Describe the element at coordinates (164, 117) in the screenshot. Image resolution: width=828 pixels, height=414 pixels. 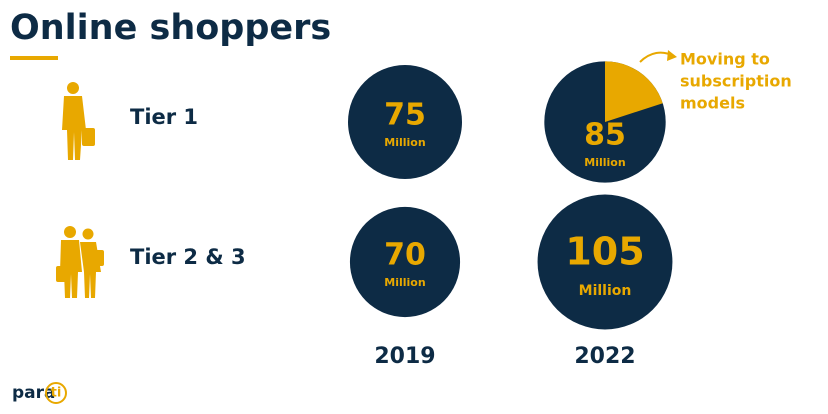
I see `tier-label: Tier 1` at that location.